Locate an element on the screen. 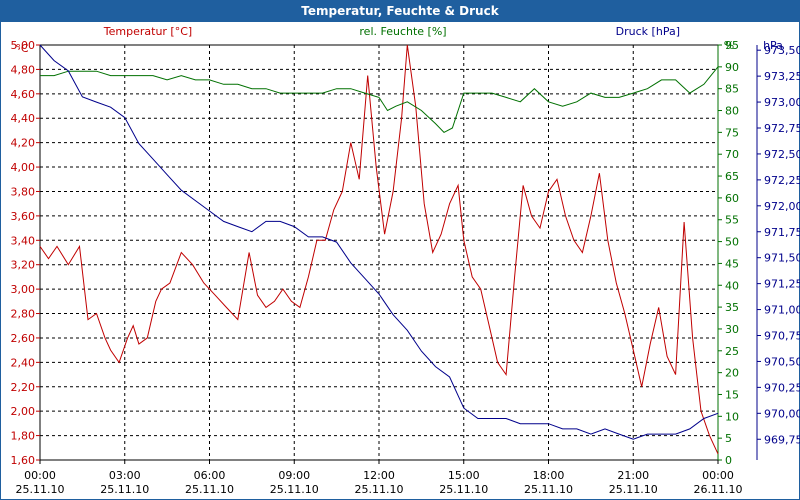 The image size is (800, 500). humidity-tick-label: 10 is located at coordinates (732, 416).